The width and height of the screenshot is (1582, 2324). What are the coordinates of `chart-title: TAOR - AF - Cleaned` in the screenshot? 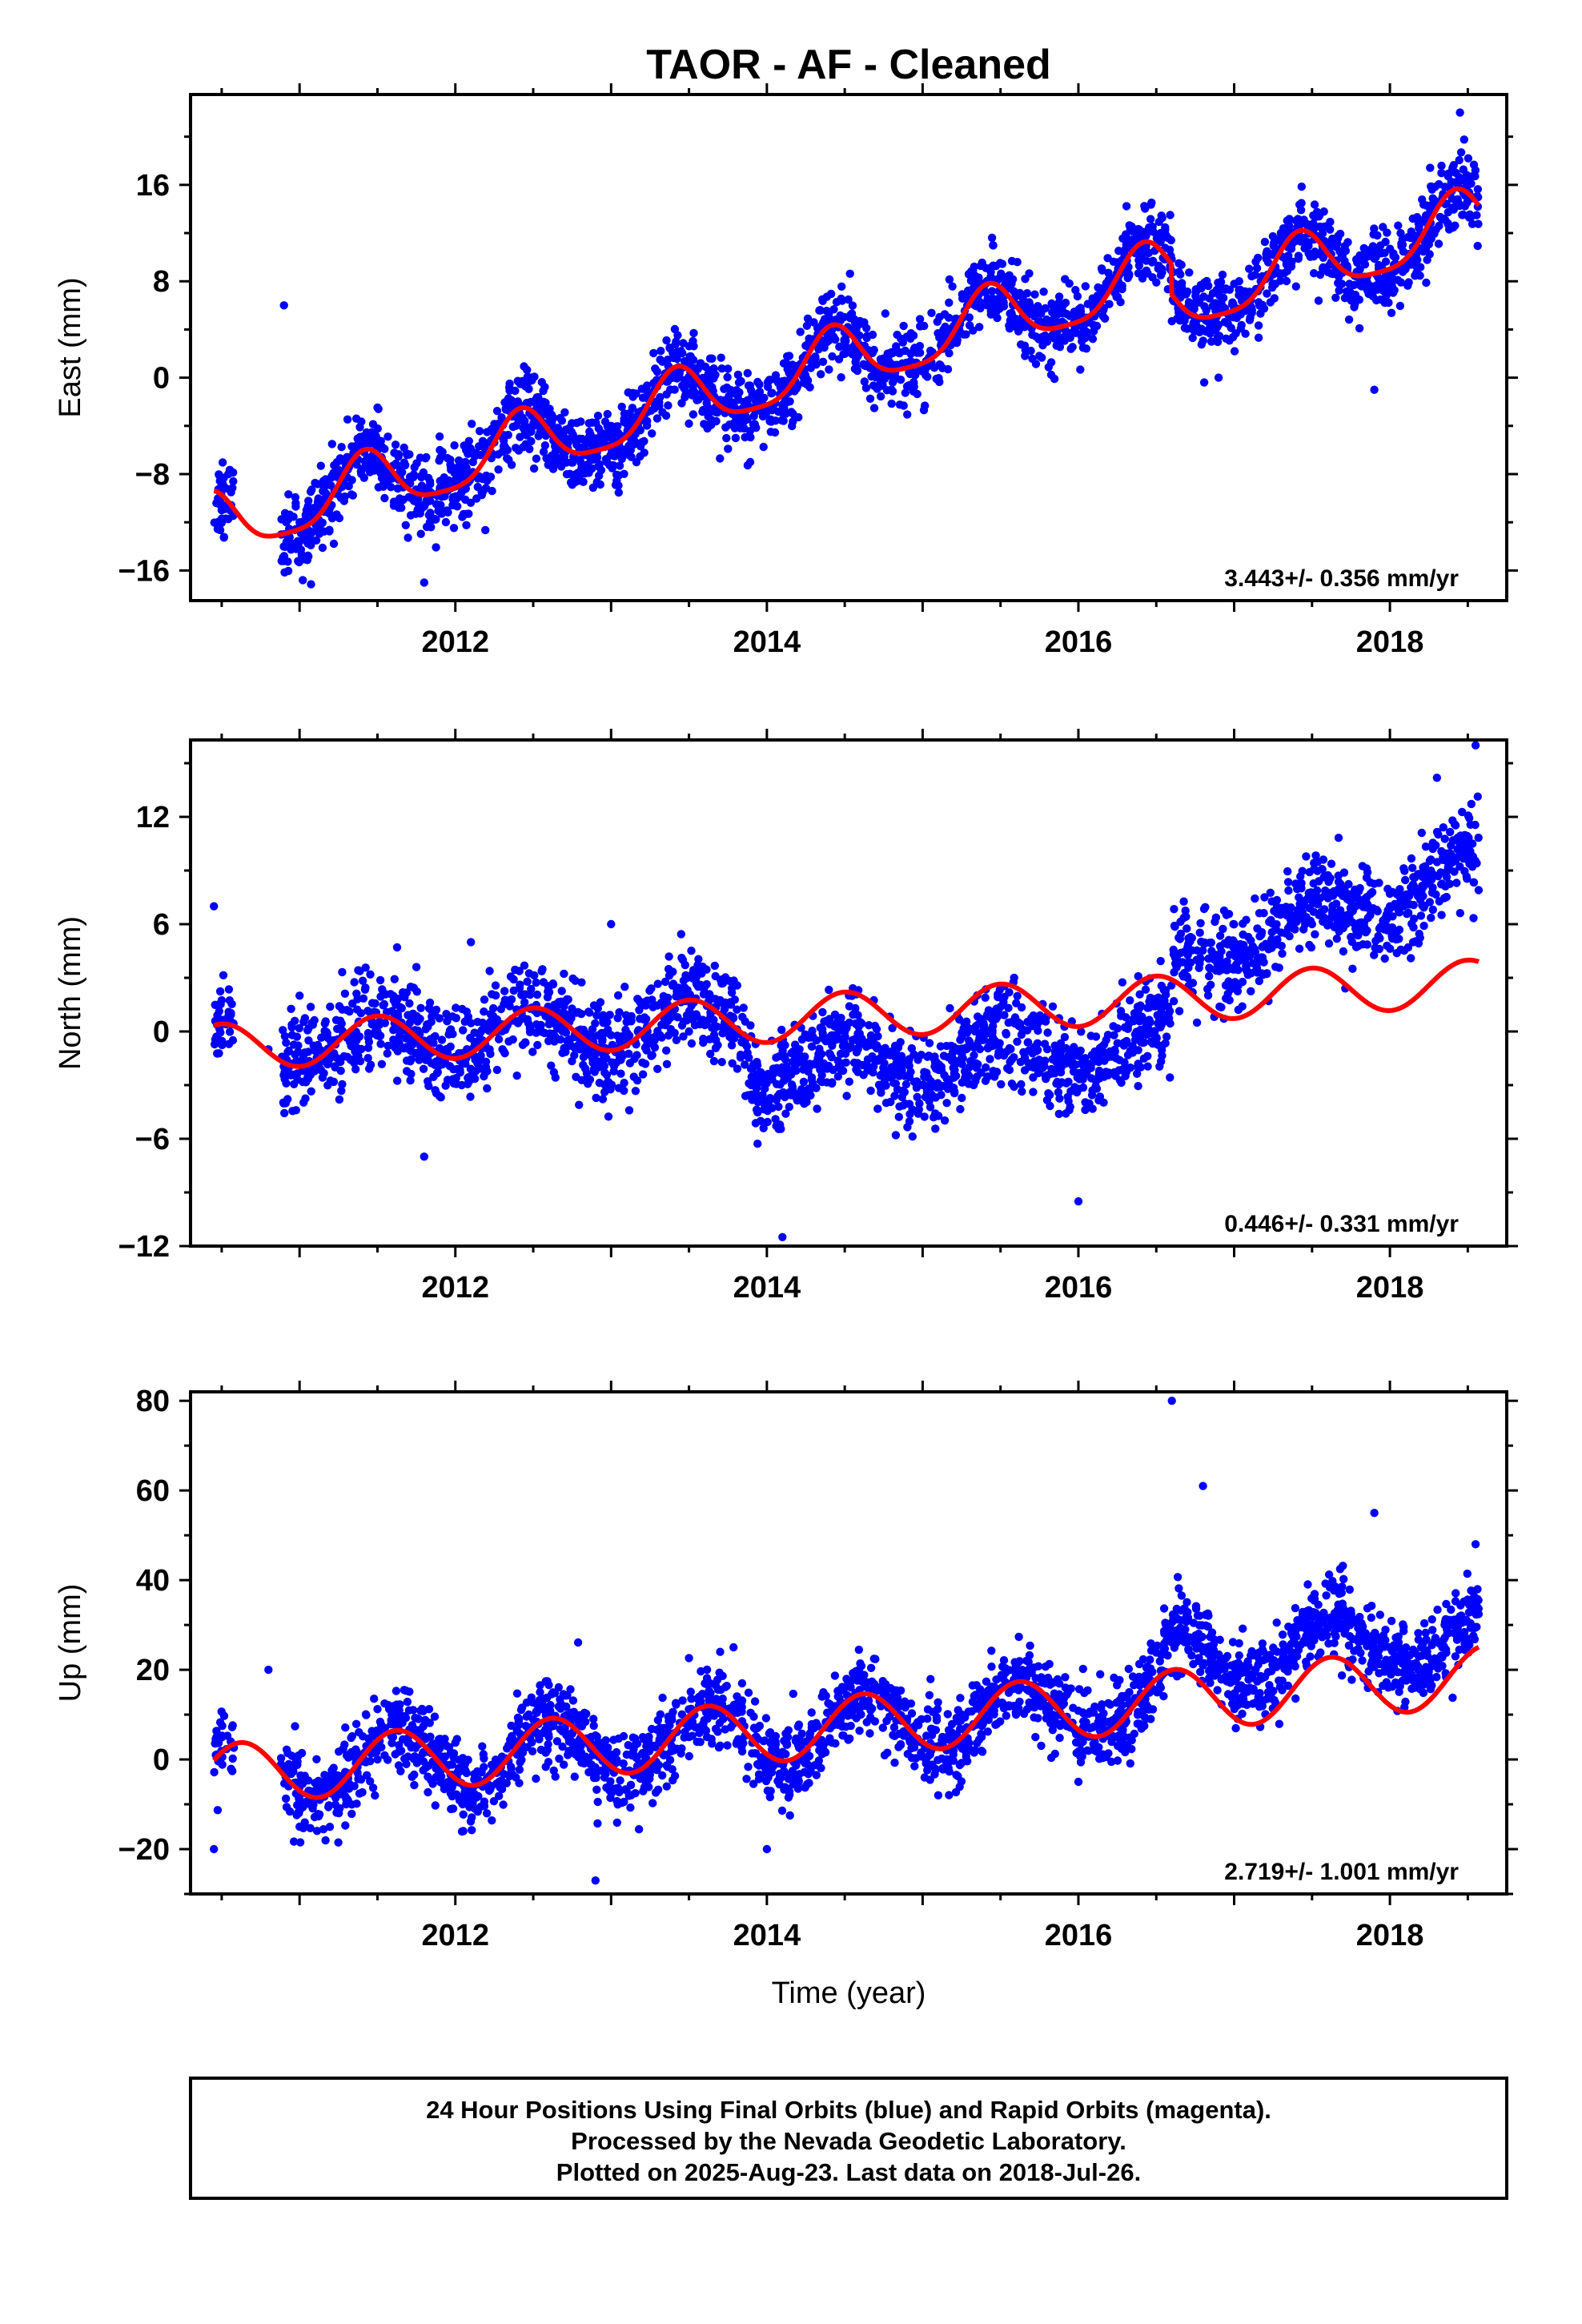 It's located at (848, 65).